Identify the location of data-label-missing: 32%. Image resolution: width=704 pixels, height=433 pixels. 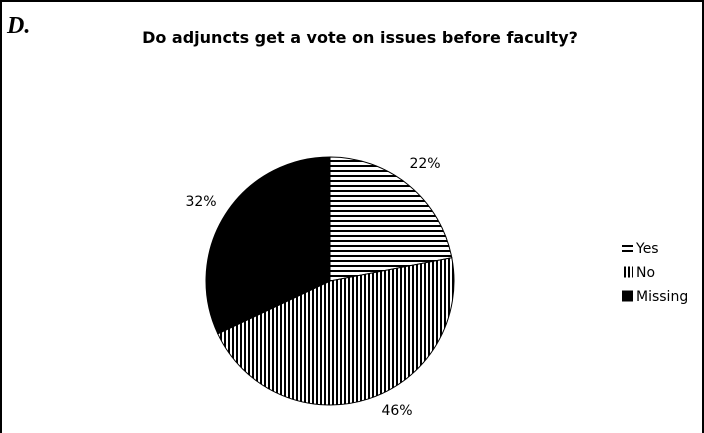
(200, 202).